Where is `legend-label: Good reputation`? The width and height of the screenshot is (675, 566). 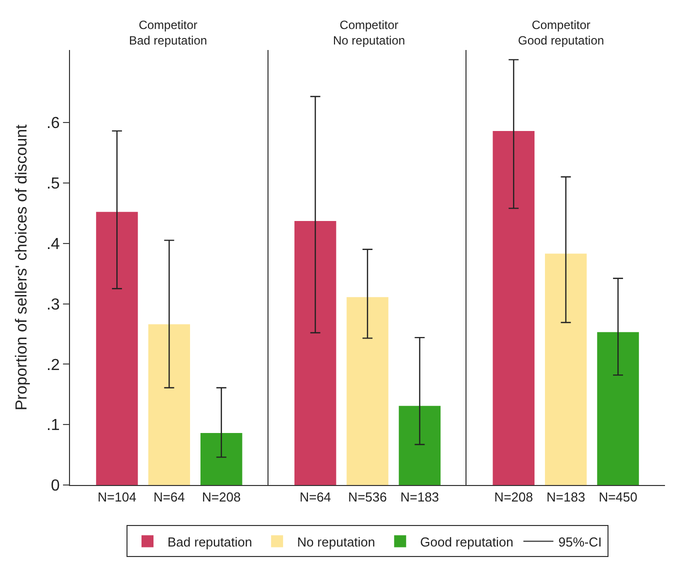 legend-label: Good reputation is located at coordinates (467, 542).